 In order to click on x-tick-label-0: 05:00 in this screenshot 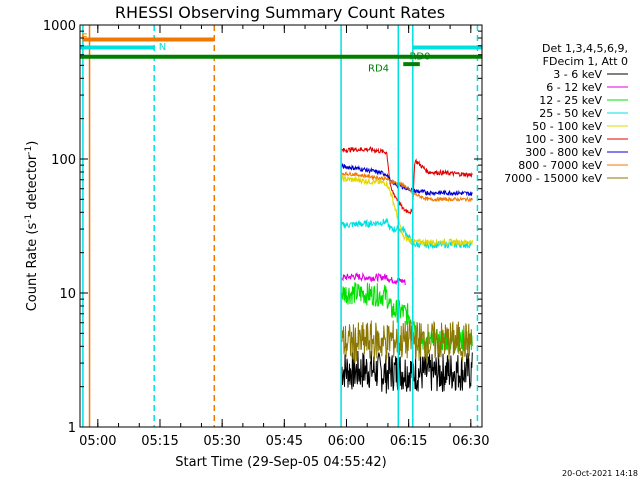, I will do `click(97, 441)`.